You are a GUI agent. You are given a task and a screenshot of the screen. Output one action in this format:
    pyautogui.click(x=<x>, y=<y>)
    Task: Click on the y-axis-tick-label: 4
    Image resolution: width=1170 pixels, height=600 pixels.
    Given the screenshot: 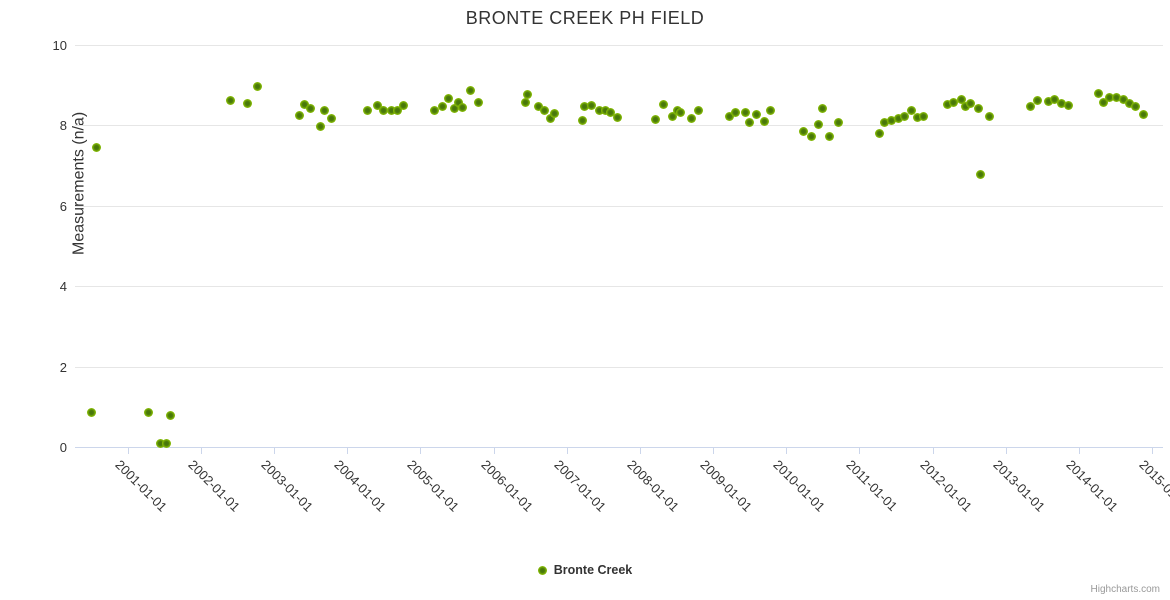 What is the action you would take?
    pyautogui.click(x=63, y=287)
    